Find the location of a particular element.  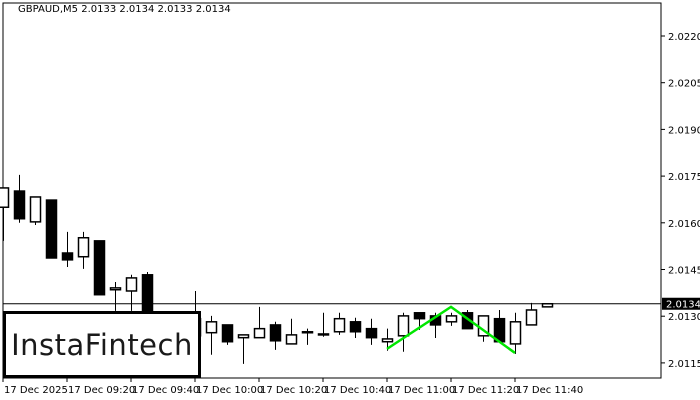

x-tick-label: 17 Dec 11:40 is located at coordinates (549, 390).